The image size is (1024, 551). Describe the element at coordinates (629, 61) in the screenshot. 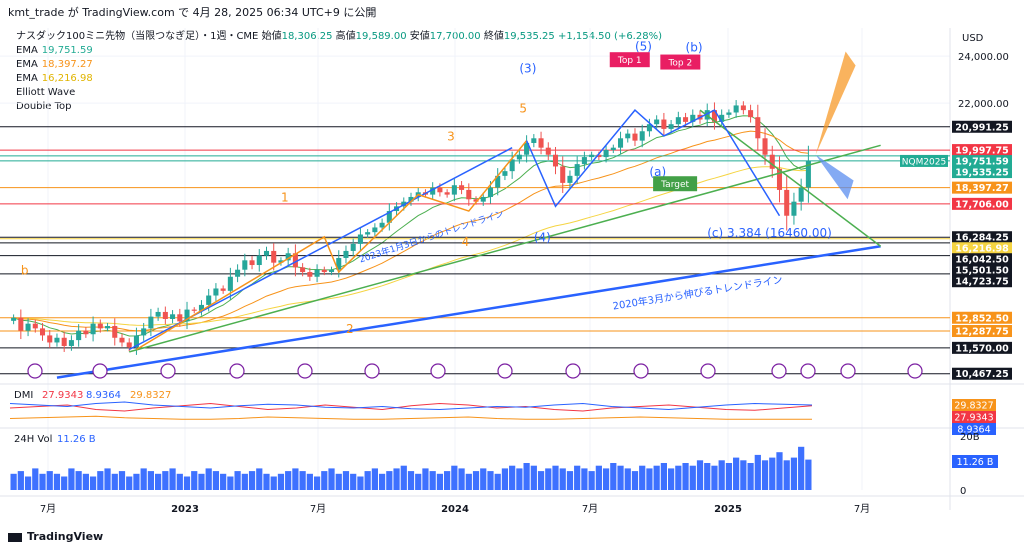

I see `top-badge-label: Top 1` at that location.